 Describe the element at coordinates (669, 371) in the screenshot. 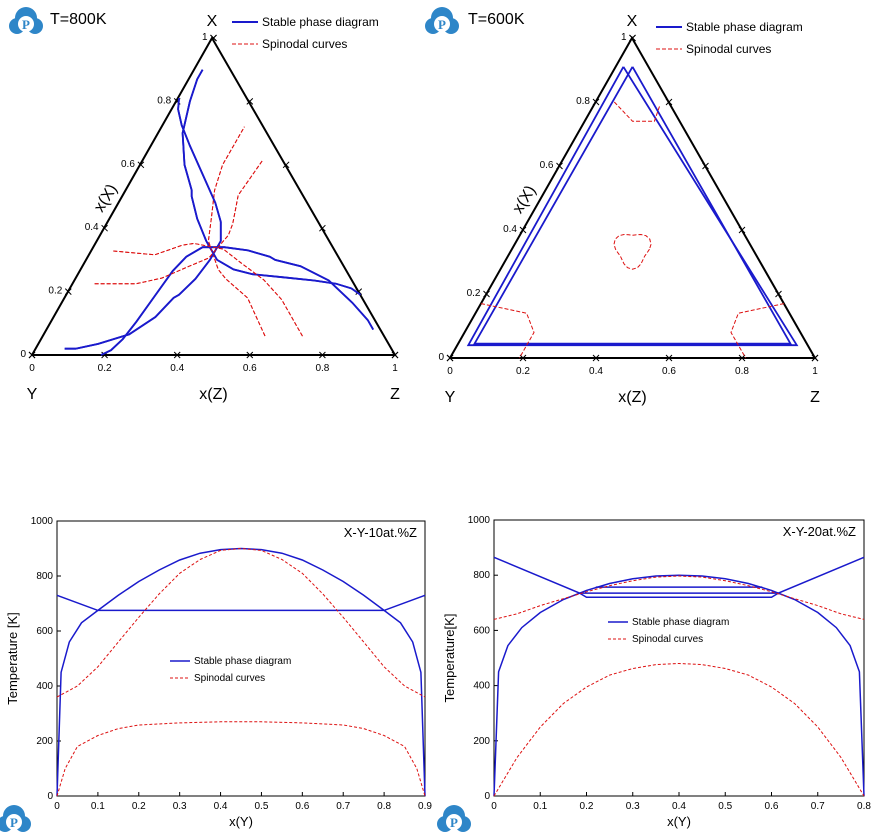

I see `bottom-tick-label: 0.6` at that location.